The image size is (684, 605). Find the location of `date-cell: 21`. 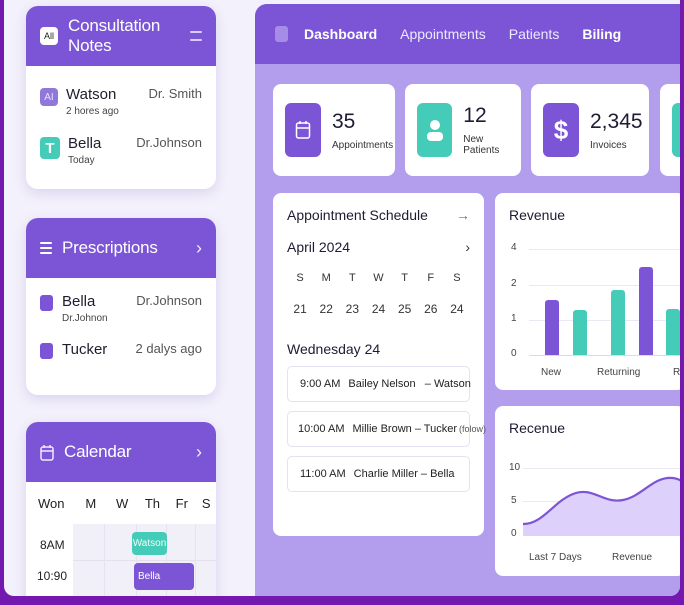

date-cell: 21 is located at coordinates (300, 309).